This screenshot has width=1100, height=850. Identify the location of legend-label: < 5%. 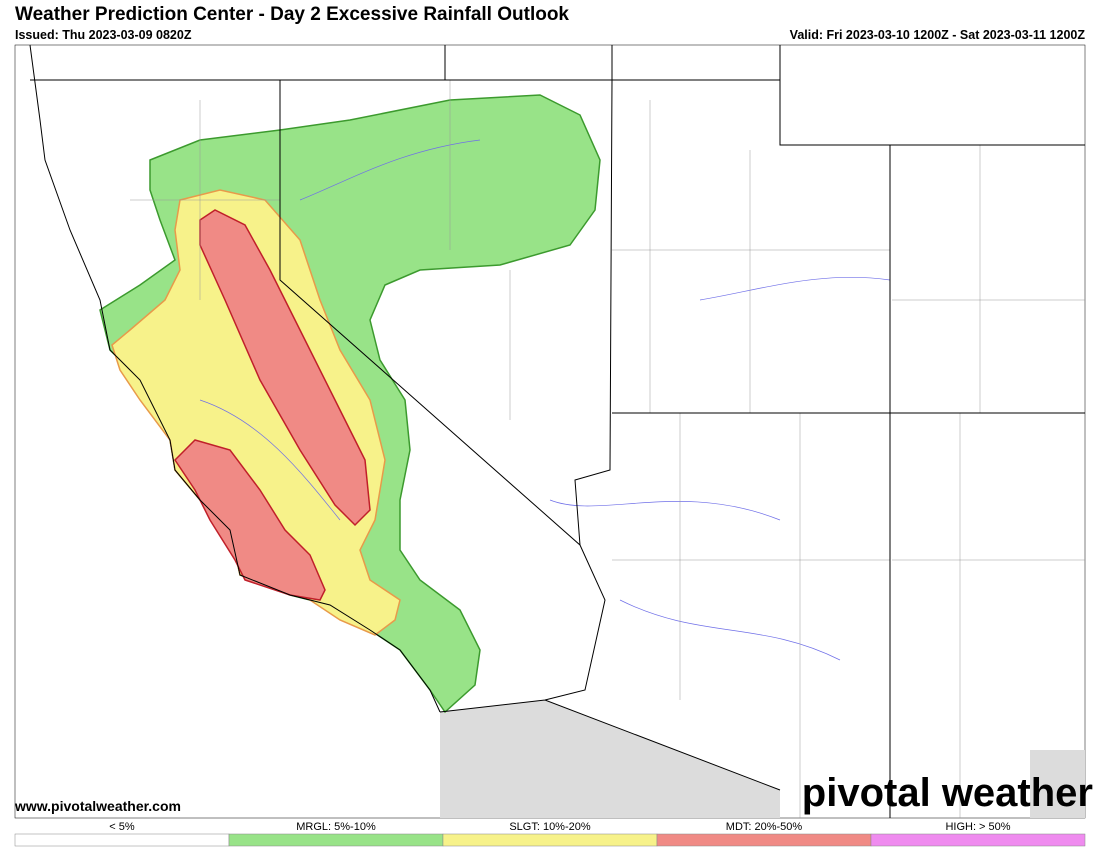
(122, 827).